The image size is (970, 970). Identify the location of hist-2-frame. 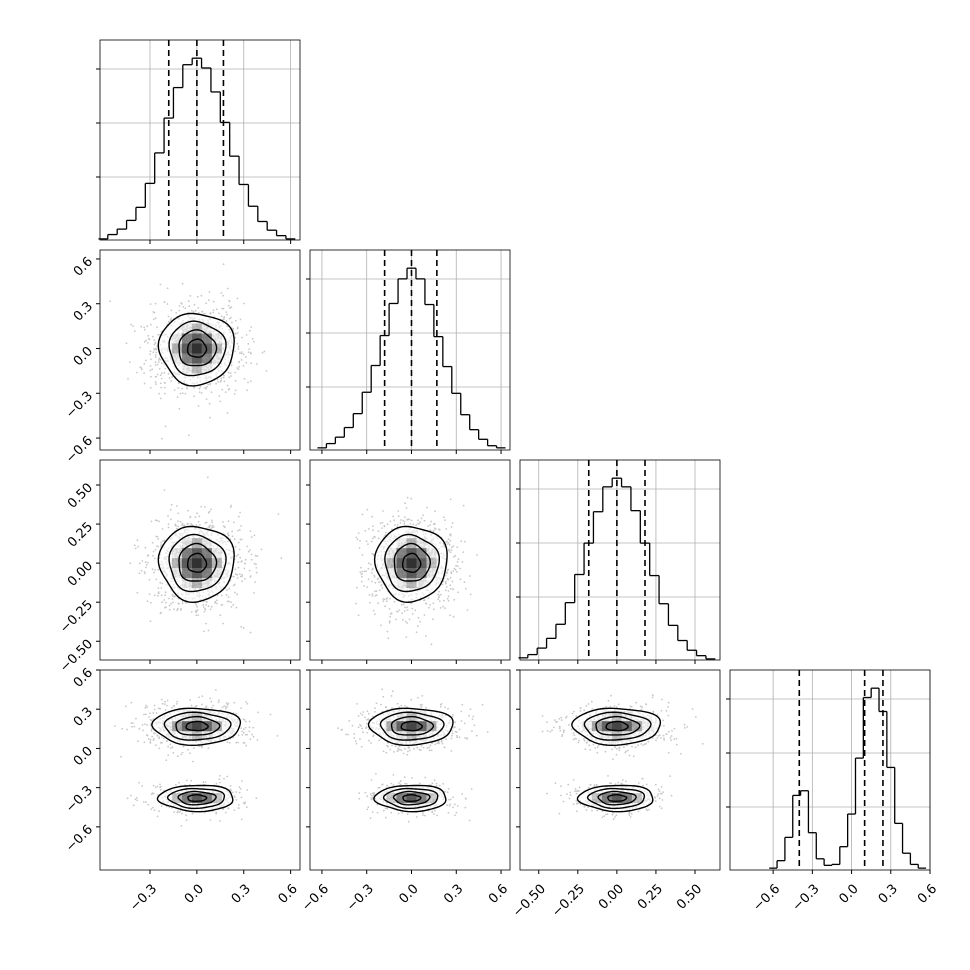
(620, 560).